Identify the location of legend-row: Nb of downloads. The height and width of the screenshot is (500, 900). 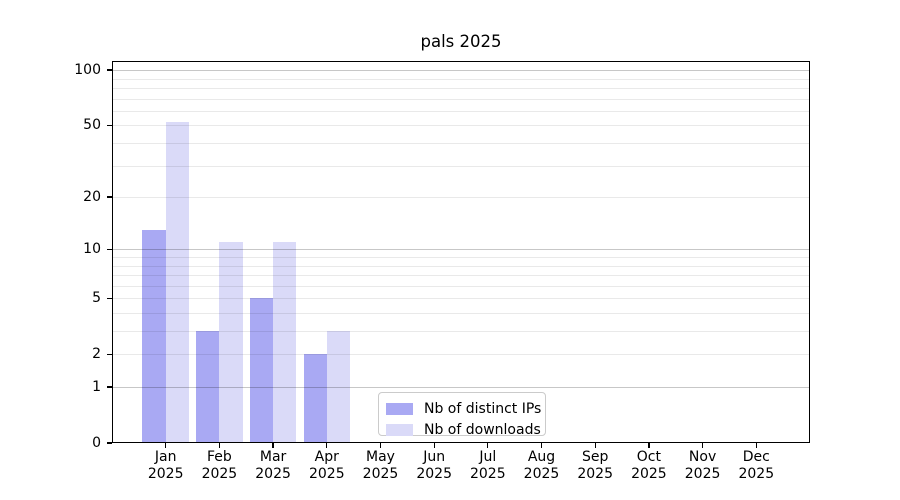
(463, 431).